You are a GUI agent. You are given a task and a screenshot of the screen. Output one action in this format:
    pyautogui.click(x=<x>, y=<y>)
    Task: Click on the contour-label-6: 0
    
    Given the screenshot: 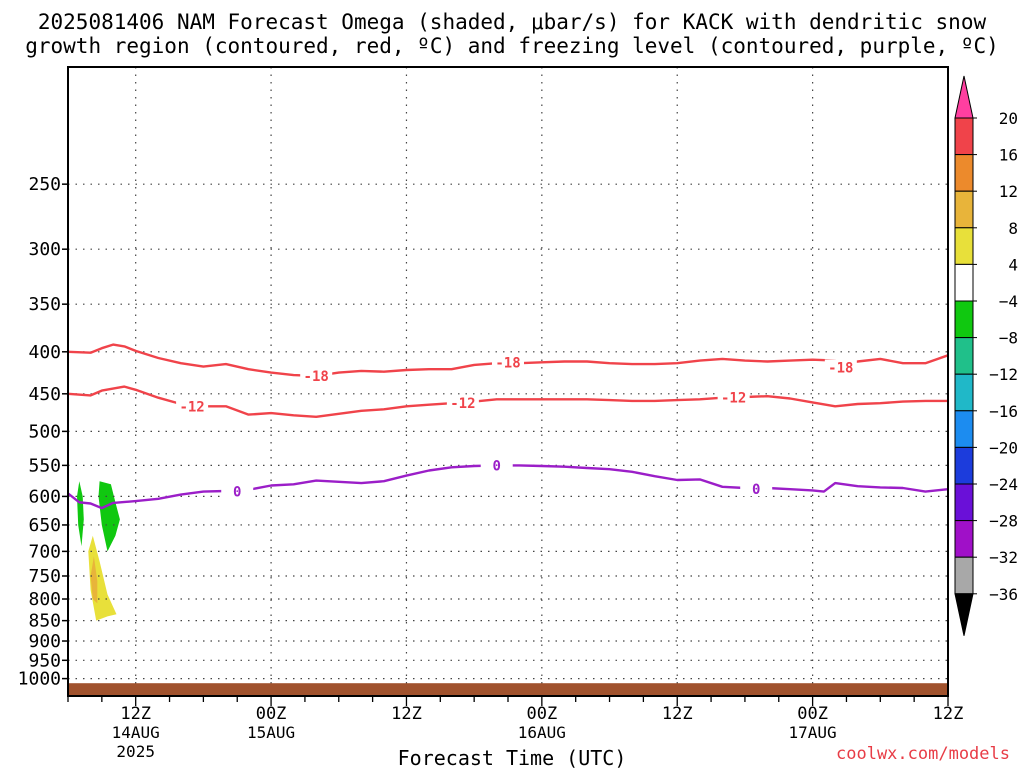 What is the action you would take?
    pyautogui.click(x=237, y=493)
    